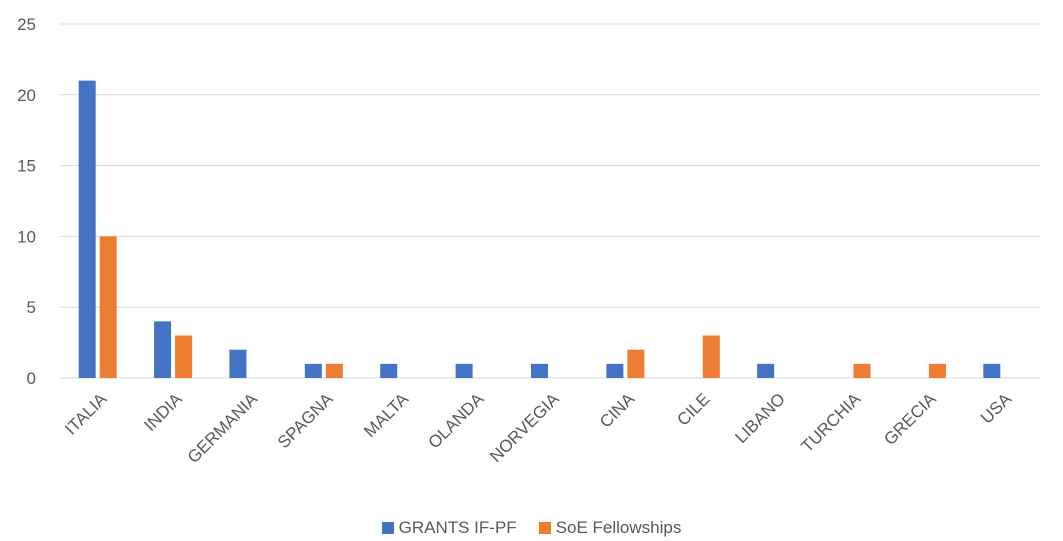 The width and height of the screenshot is (1063, 541). Describe the element at coordinates (223, 428) in the screenshot. I see `x-tick-label: GERMANIA` at that location.